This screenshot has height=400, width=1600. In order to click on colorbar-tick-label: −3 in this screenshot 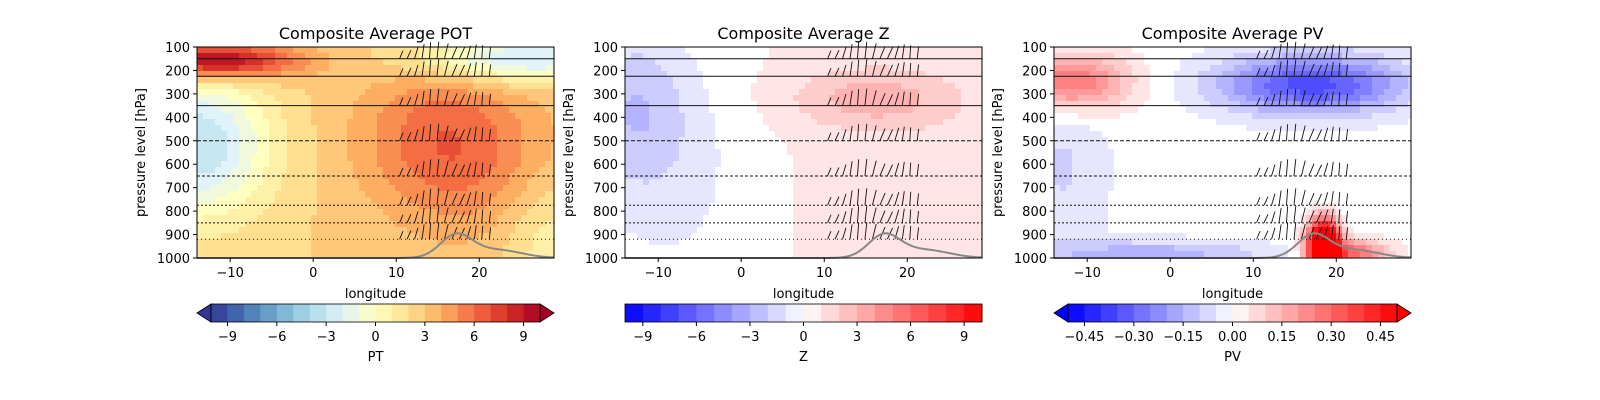, I will do `click(749, 337)`.